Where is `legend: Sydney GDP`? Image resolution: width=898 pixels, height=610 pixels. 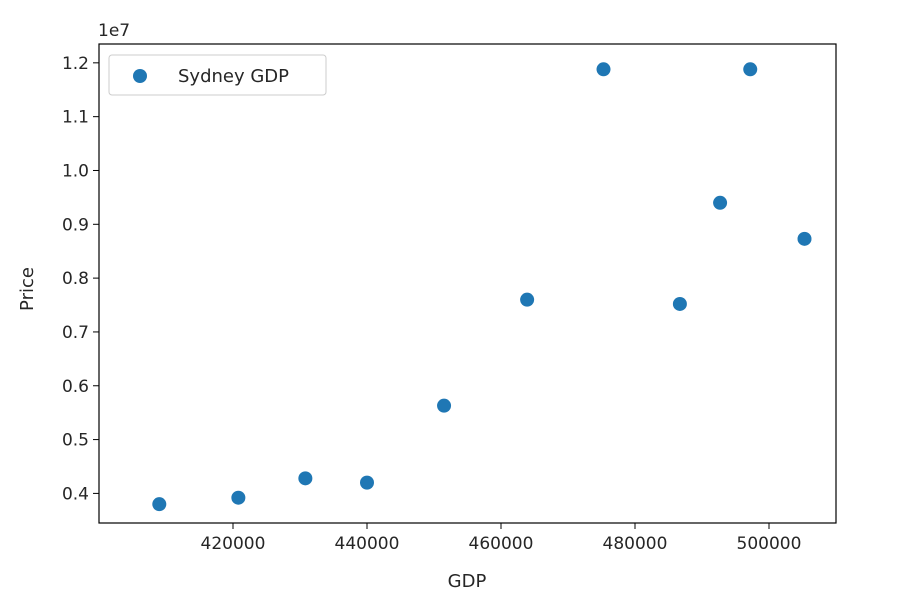 legend: Sydney GDP is located at coordinates (217, 75).